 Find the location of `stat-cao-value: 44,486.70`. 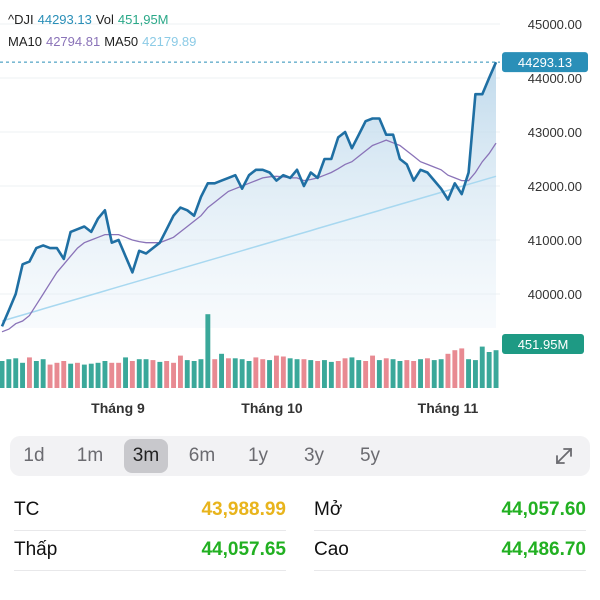

stat-cao-value: 44,486.70 is located at coordinates (543, 549).